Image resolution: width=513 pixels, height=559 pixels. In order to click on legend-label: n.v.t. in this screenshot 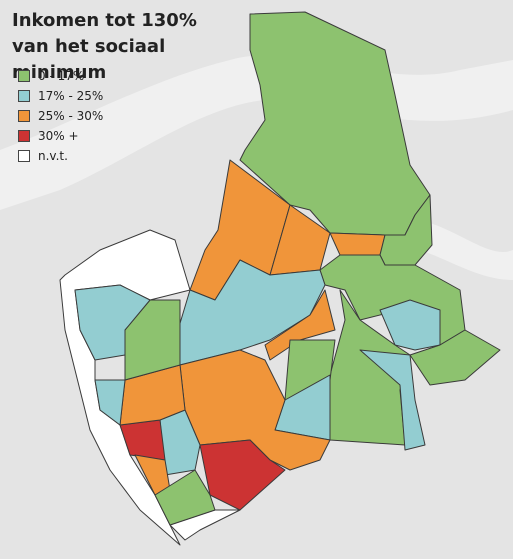, I will do `click(53, 156)`.